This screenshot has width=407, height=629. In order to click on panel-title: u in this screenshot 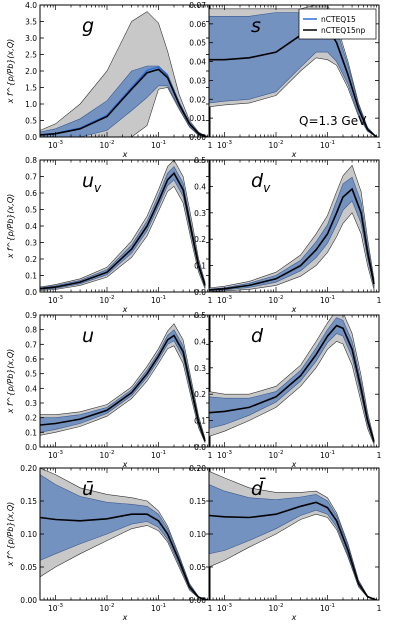, I will do `click(88, 336)`.